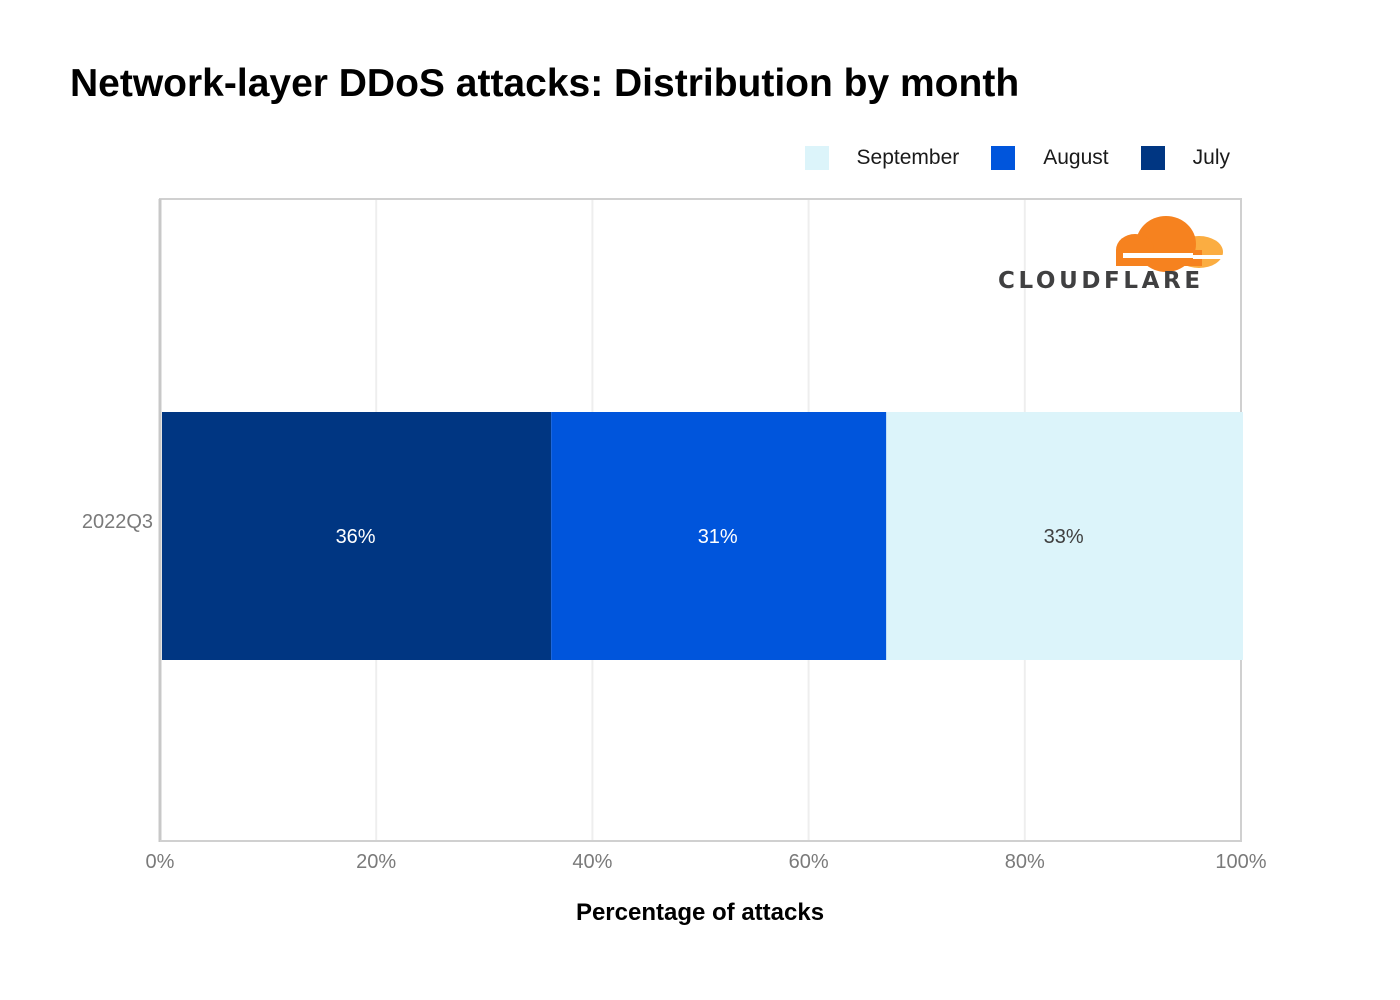 The width and height of the screenshot is (1400, 1000). I want to click on bar-segment-august, so click(719, 536).